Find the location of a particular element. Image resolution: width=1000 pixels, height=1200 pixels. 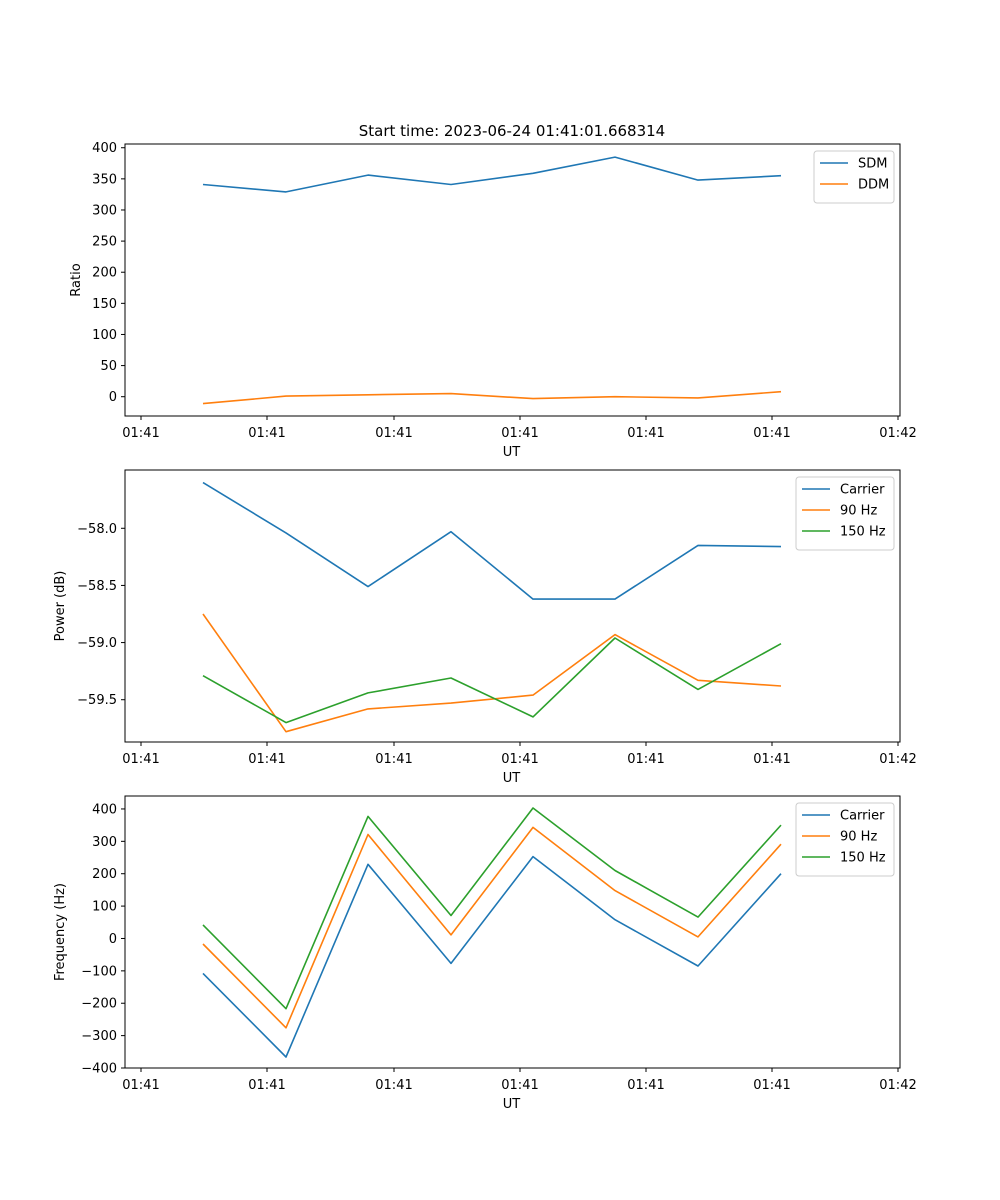

y-tick-label: 150 is located at coordinates (104, 304).